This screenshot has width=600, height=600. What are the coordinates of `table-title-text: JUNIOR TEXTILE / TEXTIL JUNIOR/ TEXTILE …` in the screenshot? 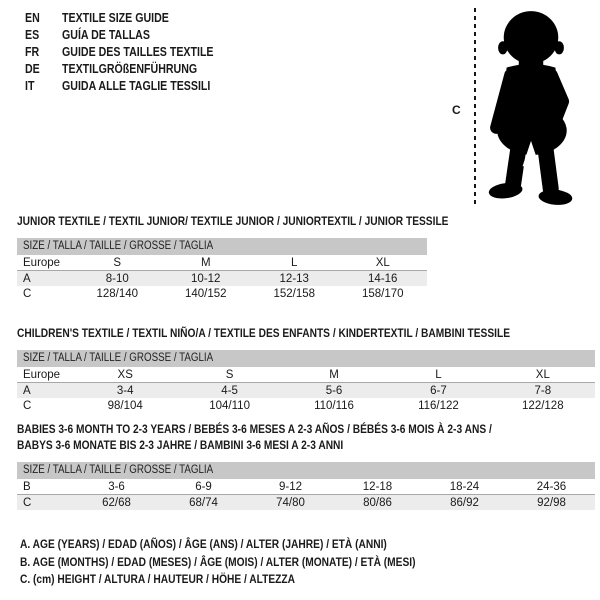 It's located at (233, 221).